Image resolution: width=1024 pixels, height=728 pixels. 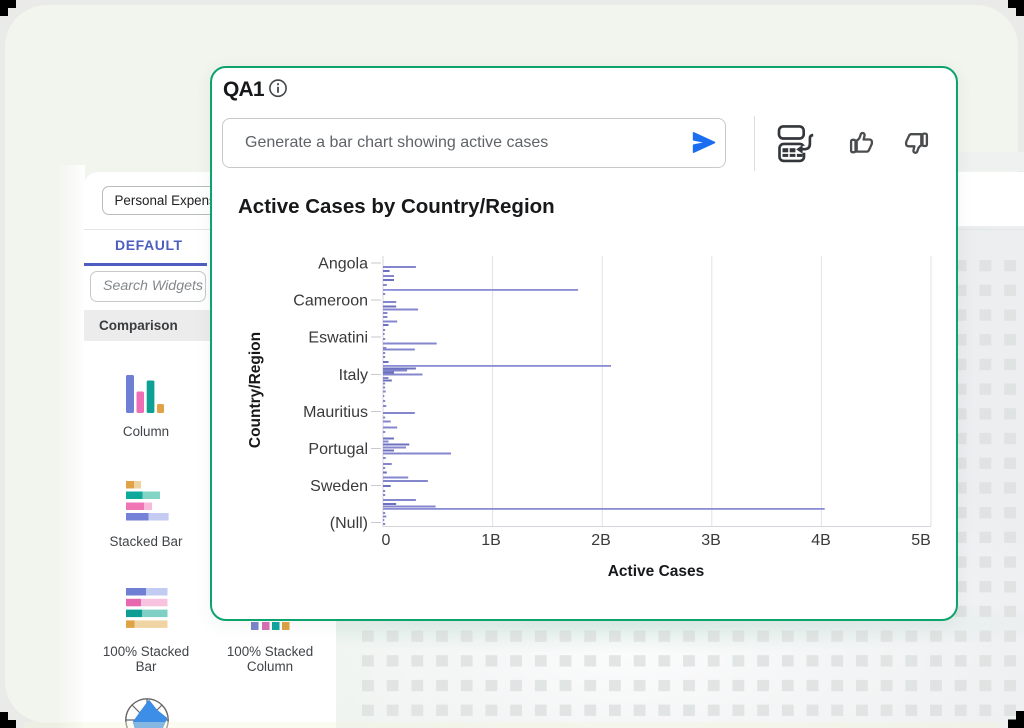 What do you see at coordinates (339, 486) in the screenshot?
I see `svg-text: Sweden` at bounding box center [339, 486].